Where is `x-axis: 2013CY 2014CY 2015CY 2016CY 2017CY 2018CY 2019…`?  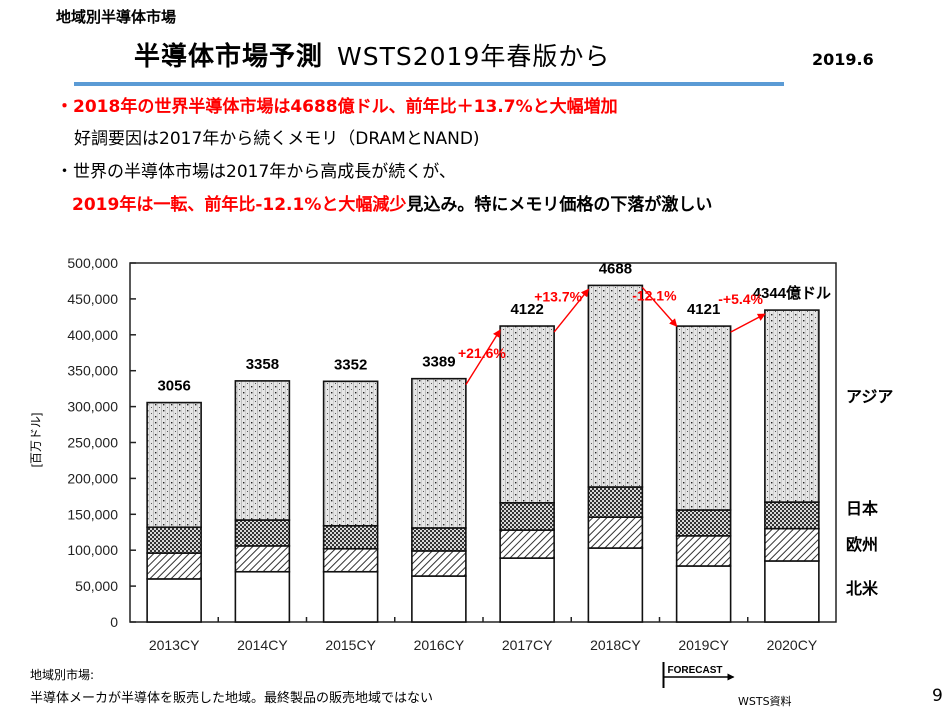 x-axis: 2013CY 2014CY 2015CY 2016CY 2017CY 2018CY 2019… is located at coordinates (483, 635).